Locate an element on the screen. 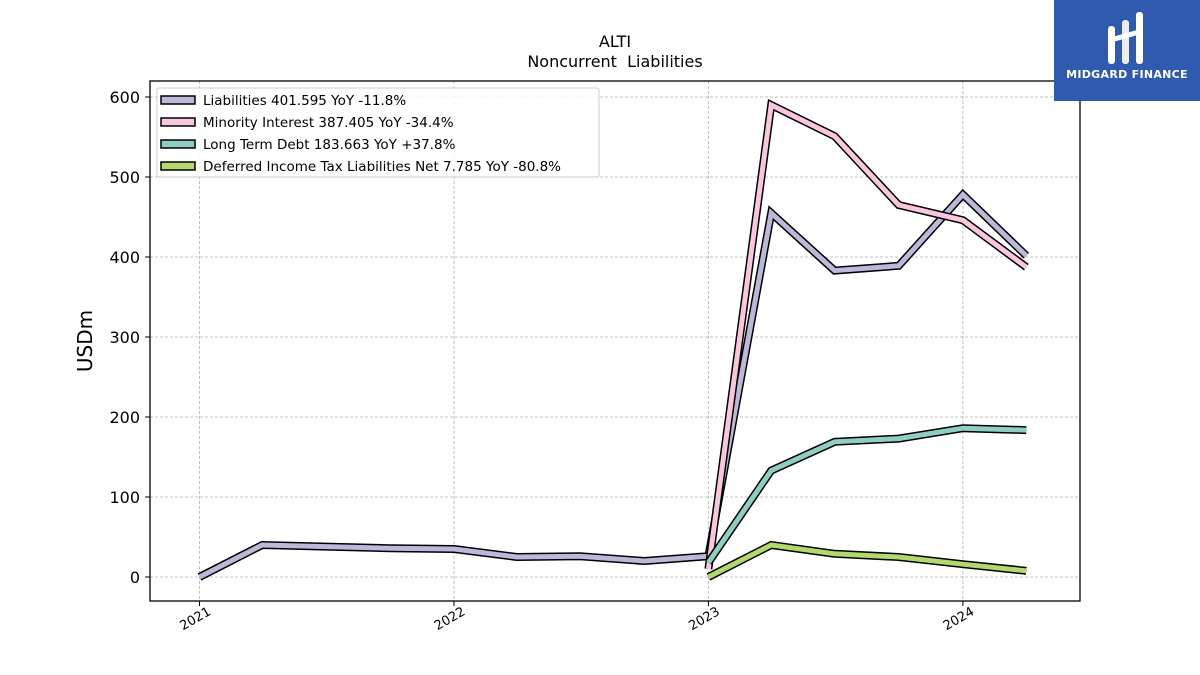 Image resolution: width=1200 pixels, height=675 pixels. series-line-outline is located at coordinates (866, 560).